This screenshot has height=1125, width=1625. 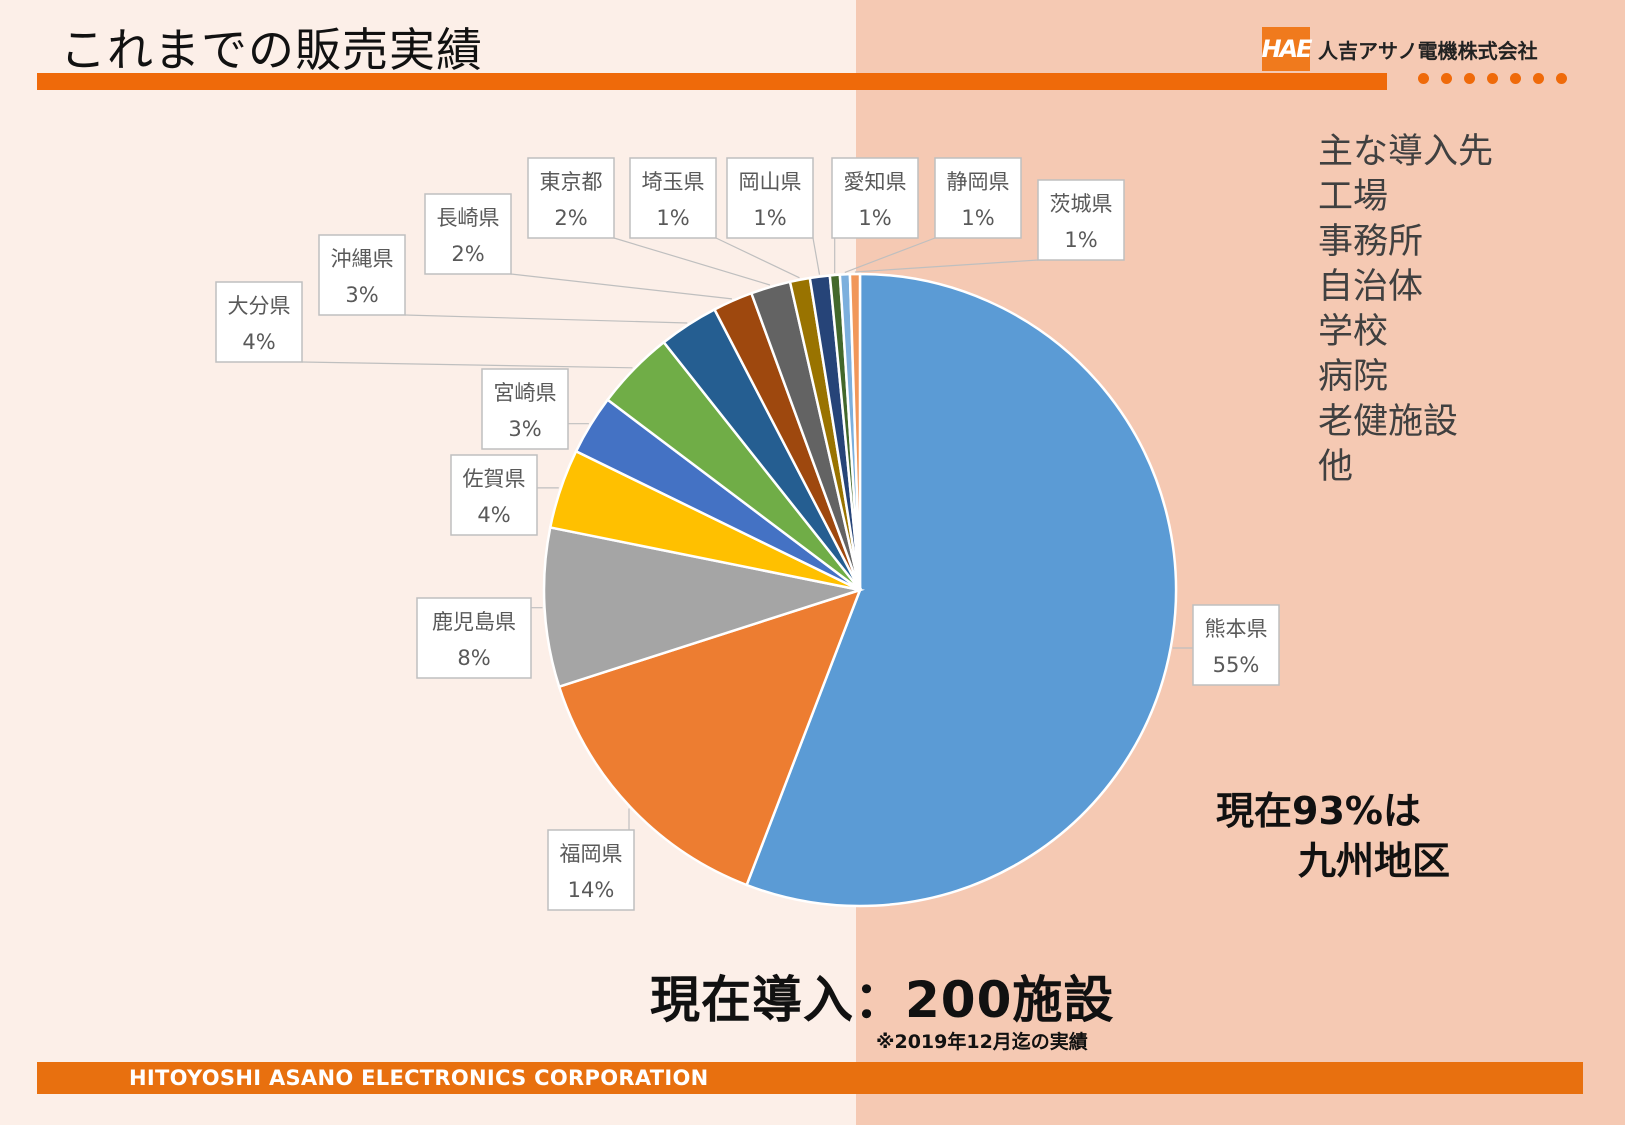 I want to click on footer-company: HITOYOSHI ASANO ELECTRONICS CORPORATION, so click(x=419, y=1078).